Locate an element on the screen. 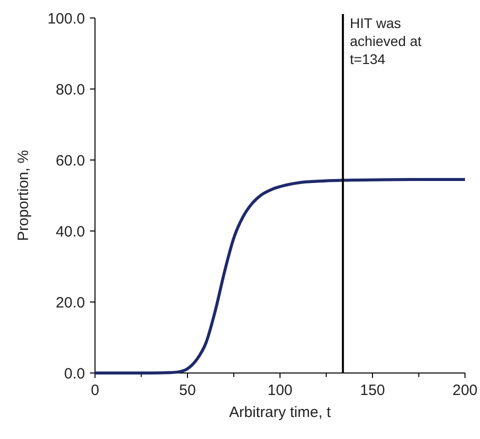  y-axis-title: Proportion, % is located at coordinates (23, 195).